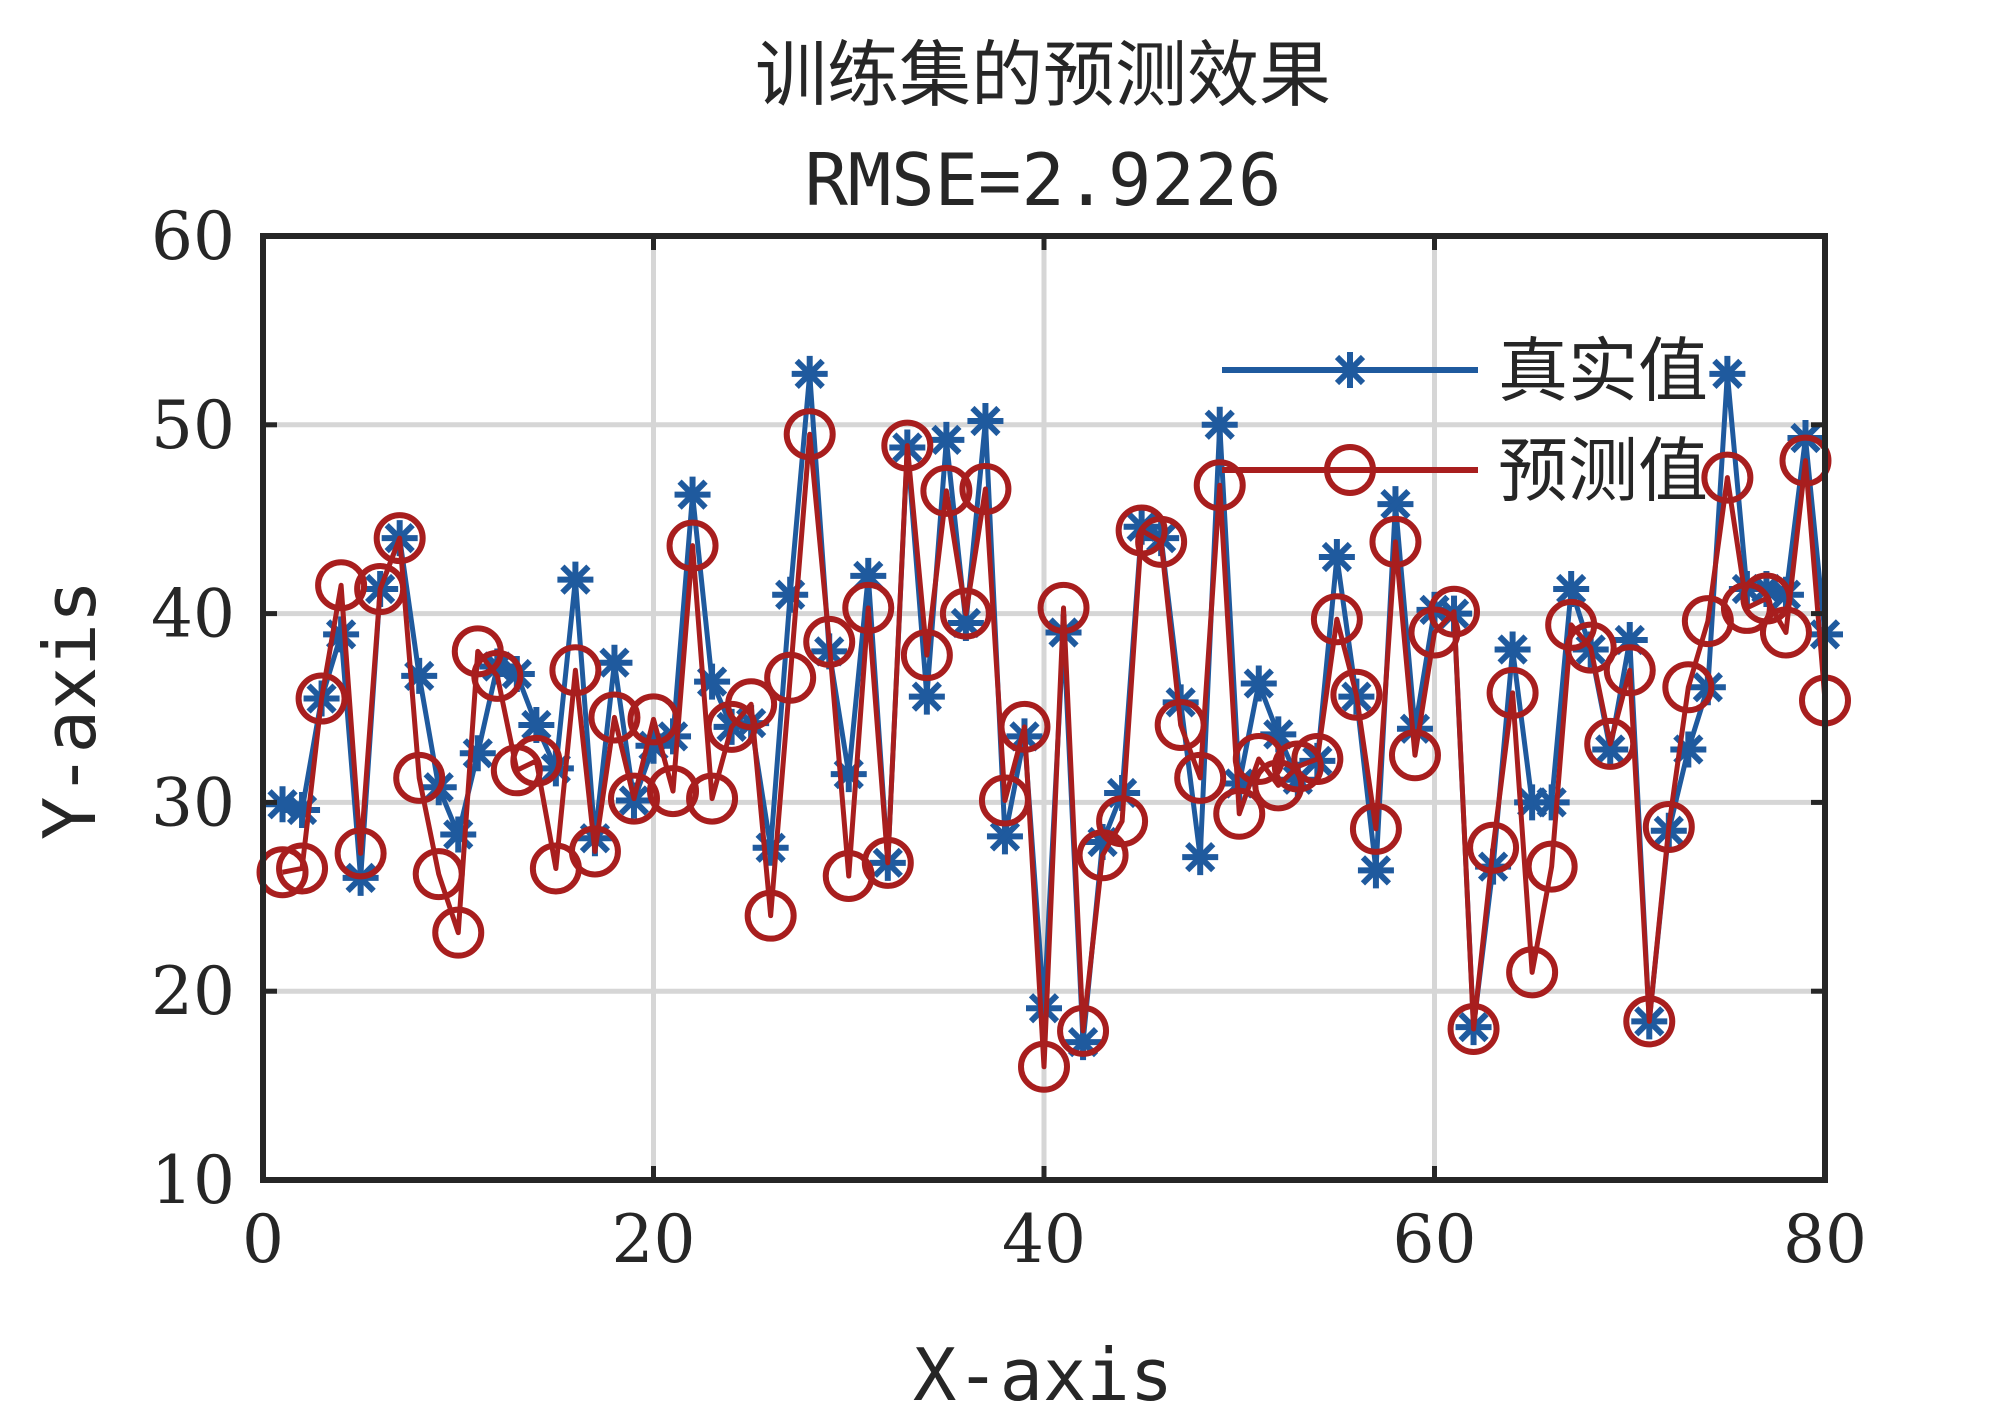  What do you see at coordinates (1043, 75) in the screenshot?
I see `chart-title: 训练集的预测效果` at bounding box center [1043, 75].